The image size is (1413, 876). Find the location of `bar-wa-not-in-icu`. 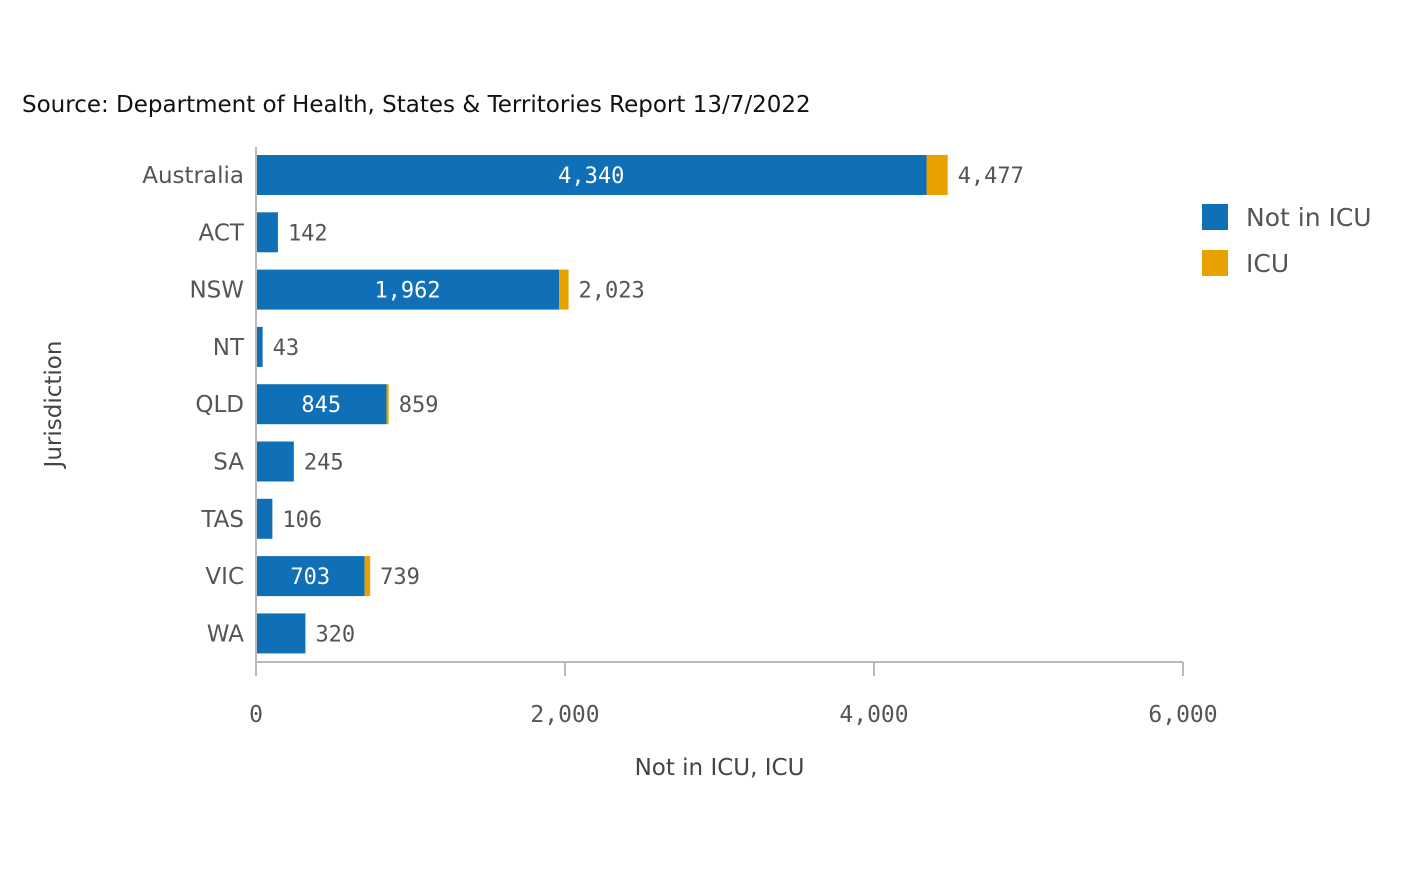

bar-wa-not-in-icu is located at coordinates (281, 633).